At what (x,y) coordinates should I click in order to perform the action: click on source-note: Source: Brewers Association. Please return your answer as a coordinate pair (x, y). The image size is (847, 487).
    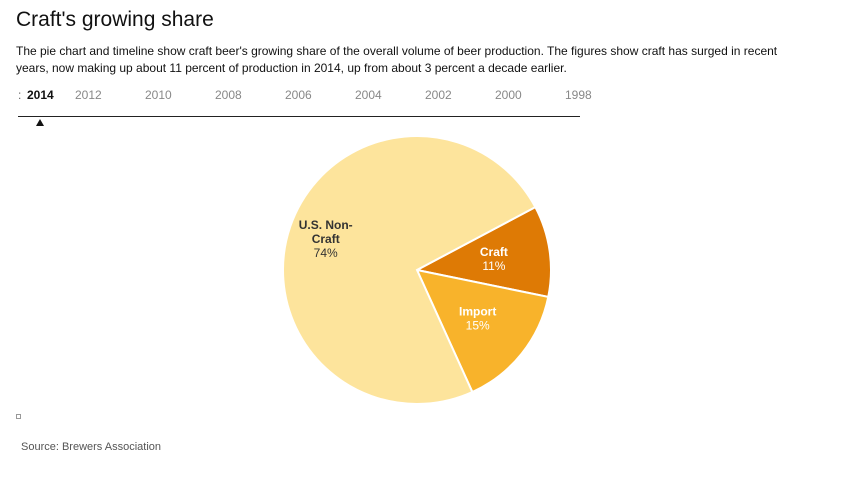
    Looking at the image, I should click on (91, 447).